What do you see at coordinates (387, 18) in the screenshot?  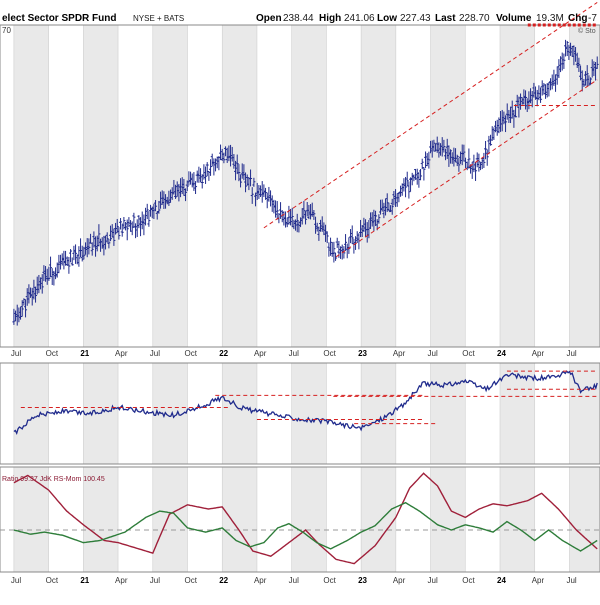 I see `low-label: Low` at bounding box center [387, 18].